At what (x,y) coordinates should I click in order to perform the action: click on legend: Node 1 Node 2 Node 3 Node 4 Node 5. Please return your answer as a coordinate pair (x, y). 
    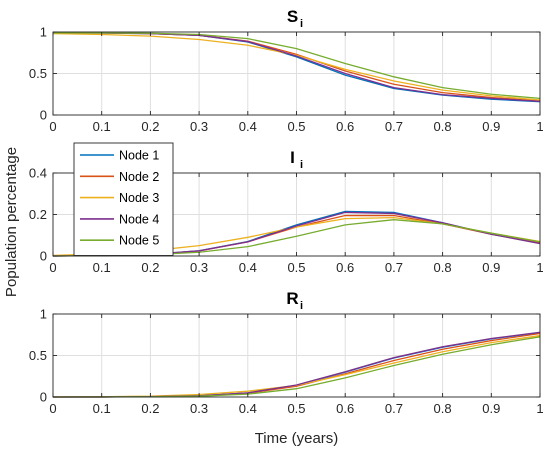
    Looking at the image, I should click on (123, 199).